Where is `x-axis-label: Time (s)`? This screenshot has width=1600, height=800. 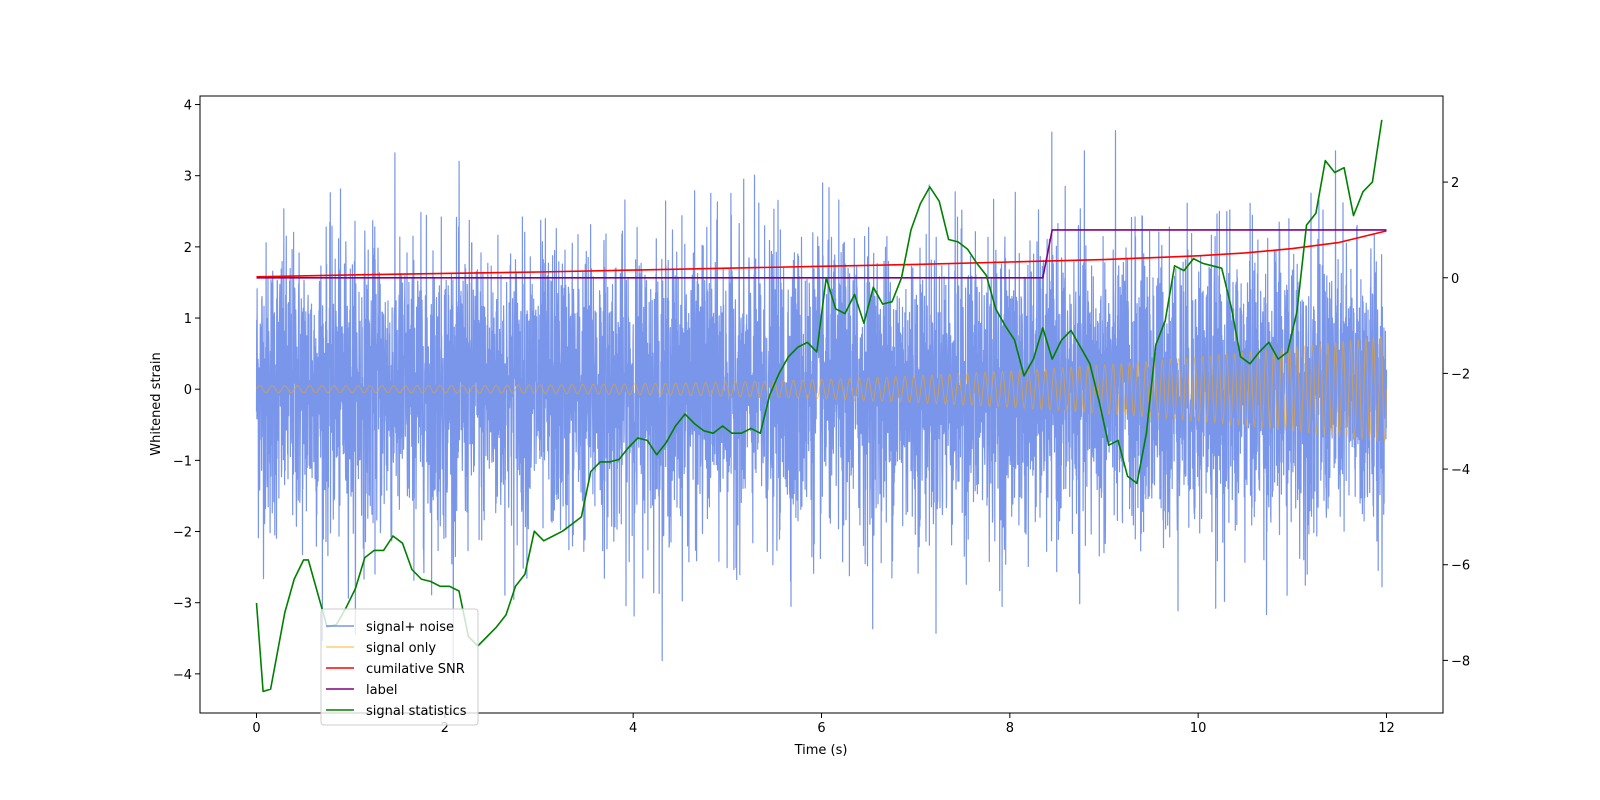 x-axis-label: Time (s) is located at coordinates (821, 750).